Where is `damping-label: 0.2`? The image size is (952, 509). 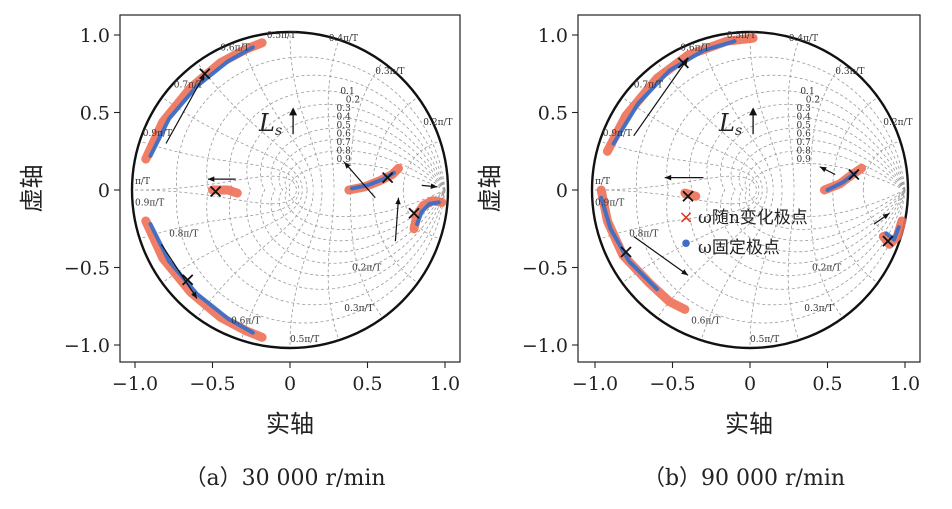
damping-label: 0.2 is located at coordinates (813, 100).